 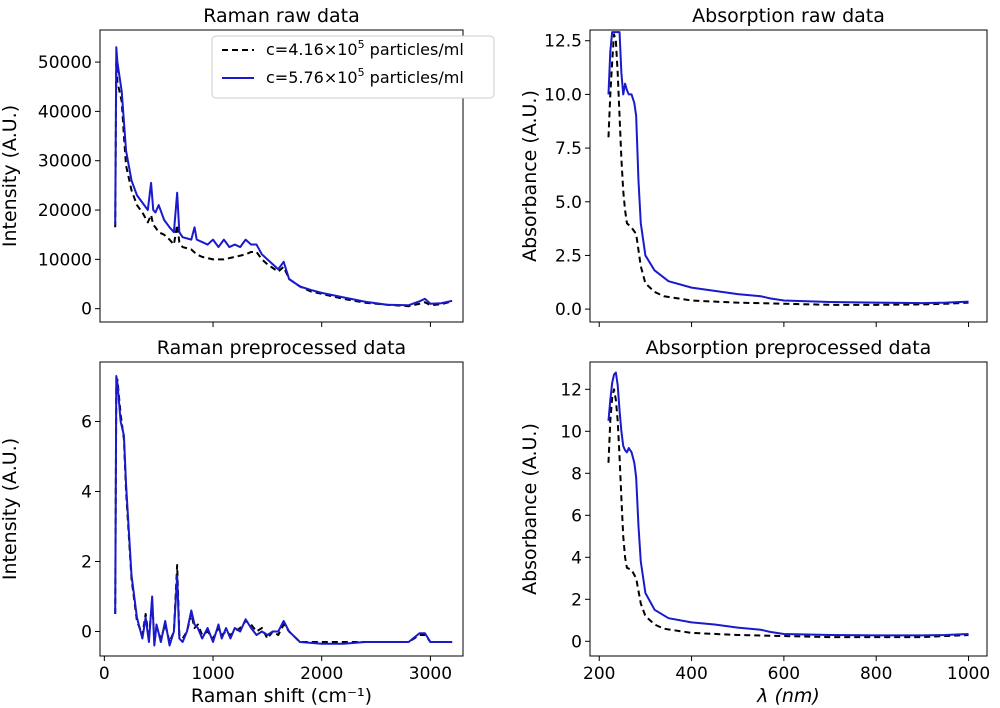 I want to click on y-tick-label: 12, so click(x=571, y=390).